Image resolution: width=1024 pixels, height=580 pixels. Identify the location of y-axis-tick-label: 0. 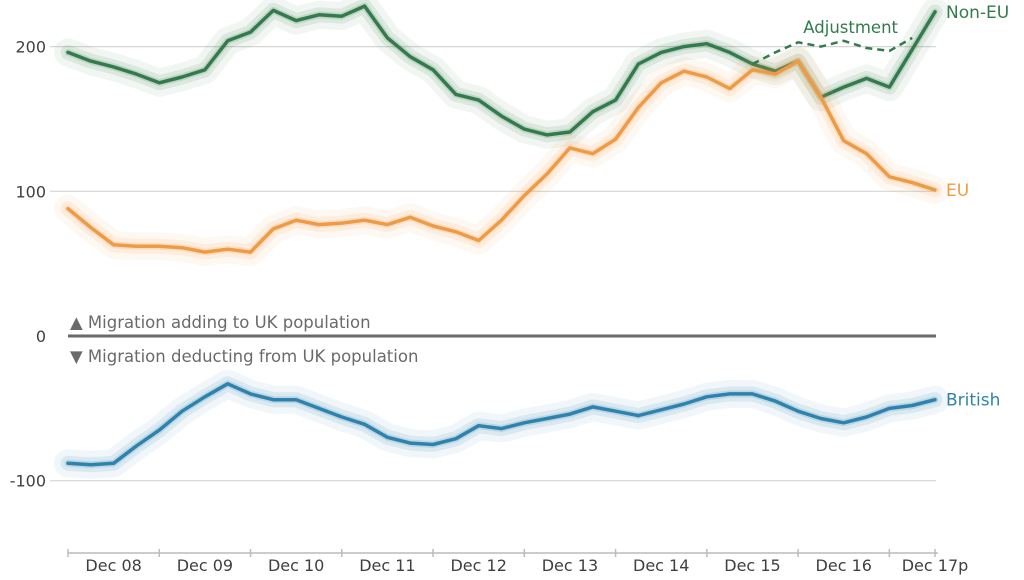
(41, 336).